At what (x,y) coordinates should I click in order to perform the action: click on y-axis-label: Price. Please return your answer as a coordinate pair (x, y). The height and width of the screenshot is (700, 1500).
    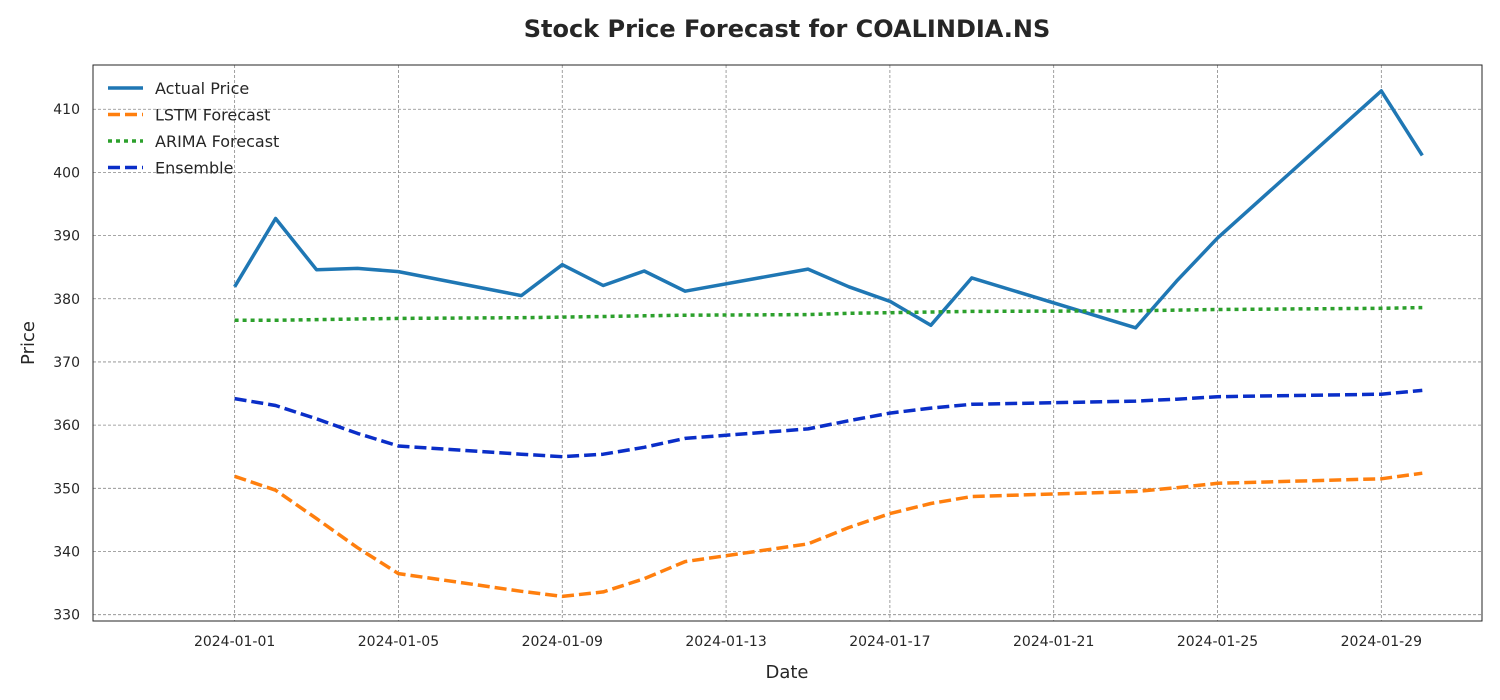
    Looking at the image, I should click on (28, 343).